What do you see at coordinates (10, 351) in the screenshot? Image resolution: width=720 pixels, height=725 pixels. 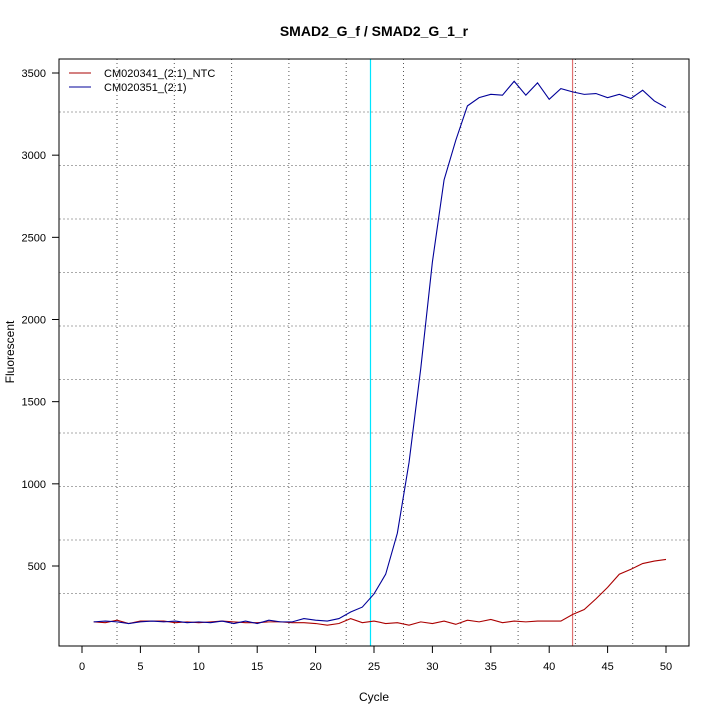 I see `y-axis-label: Fluorescent` at bounding box center [10, 351].